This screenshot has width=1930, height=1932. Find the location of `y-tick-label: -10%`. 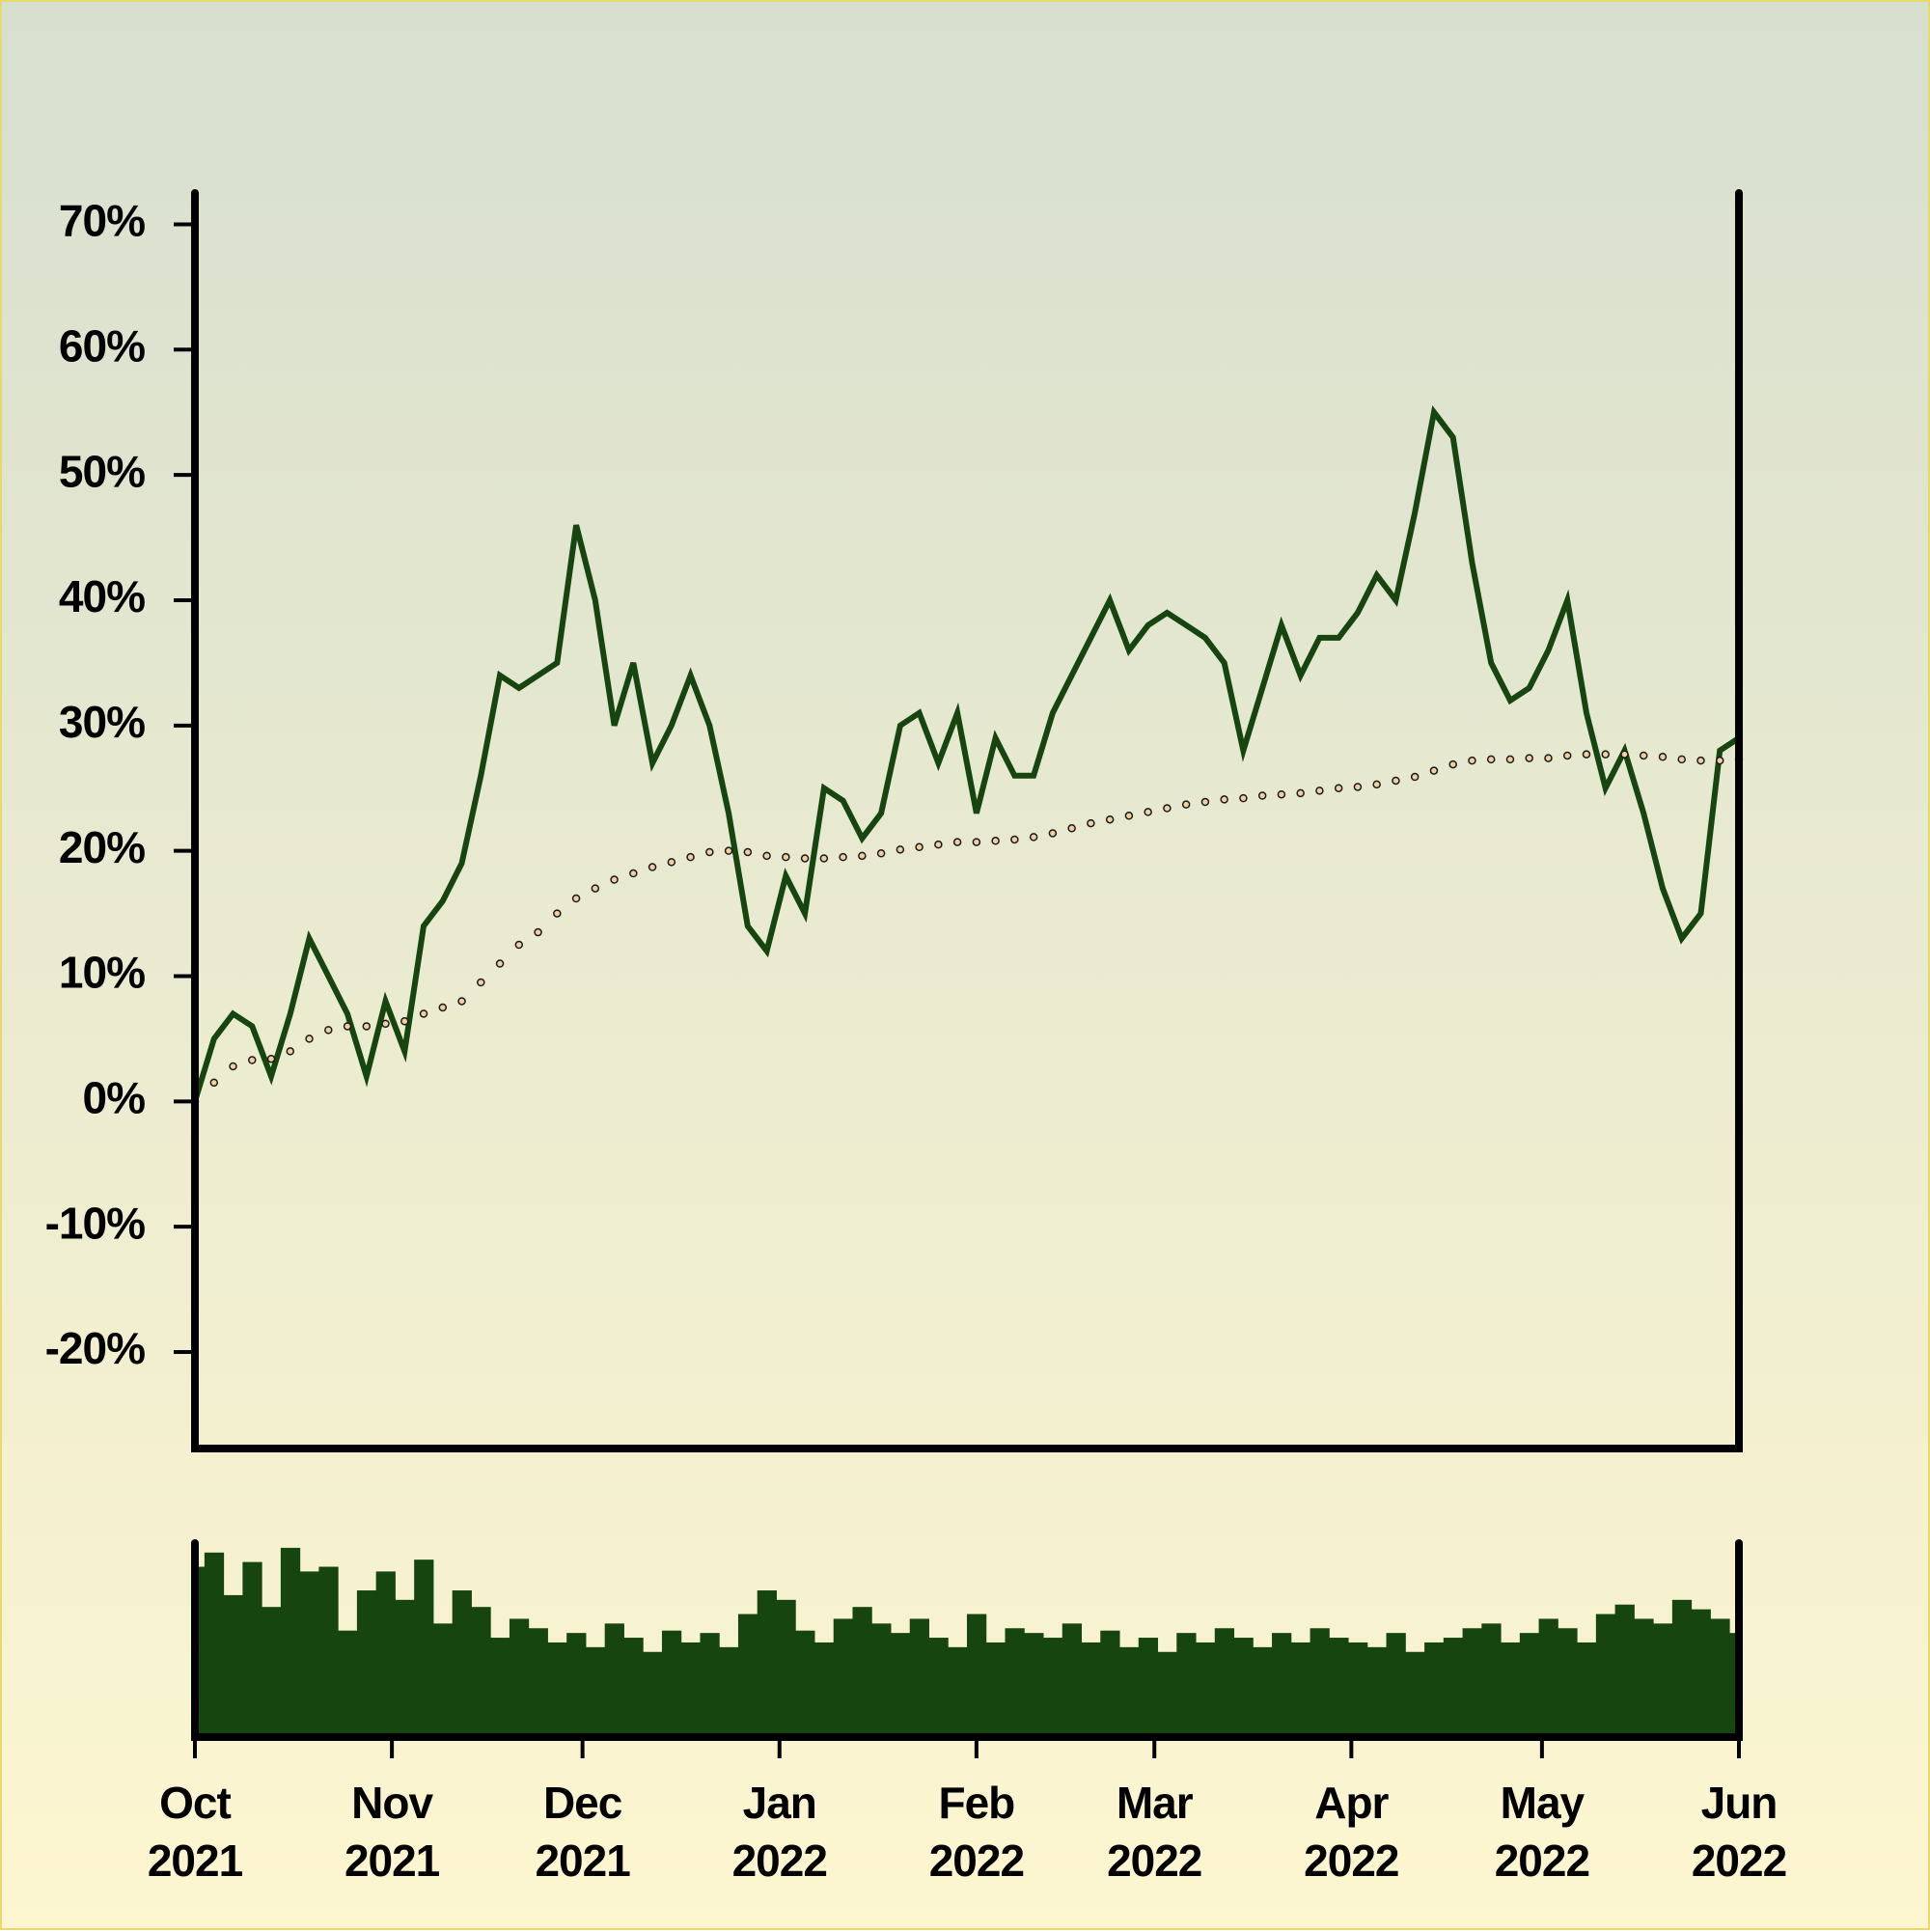

y-tick-label: -10% is located at coordinates (95, 1223).